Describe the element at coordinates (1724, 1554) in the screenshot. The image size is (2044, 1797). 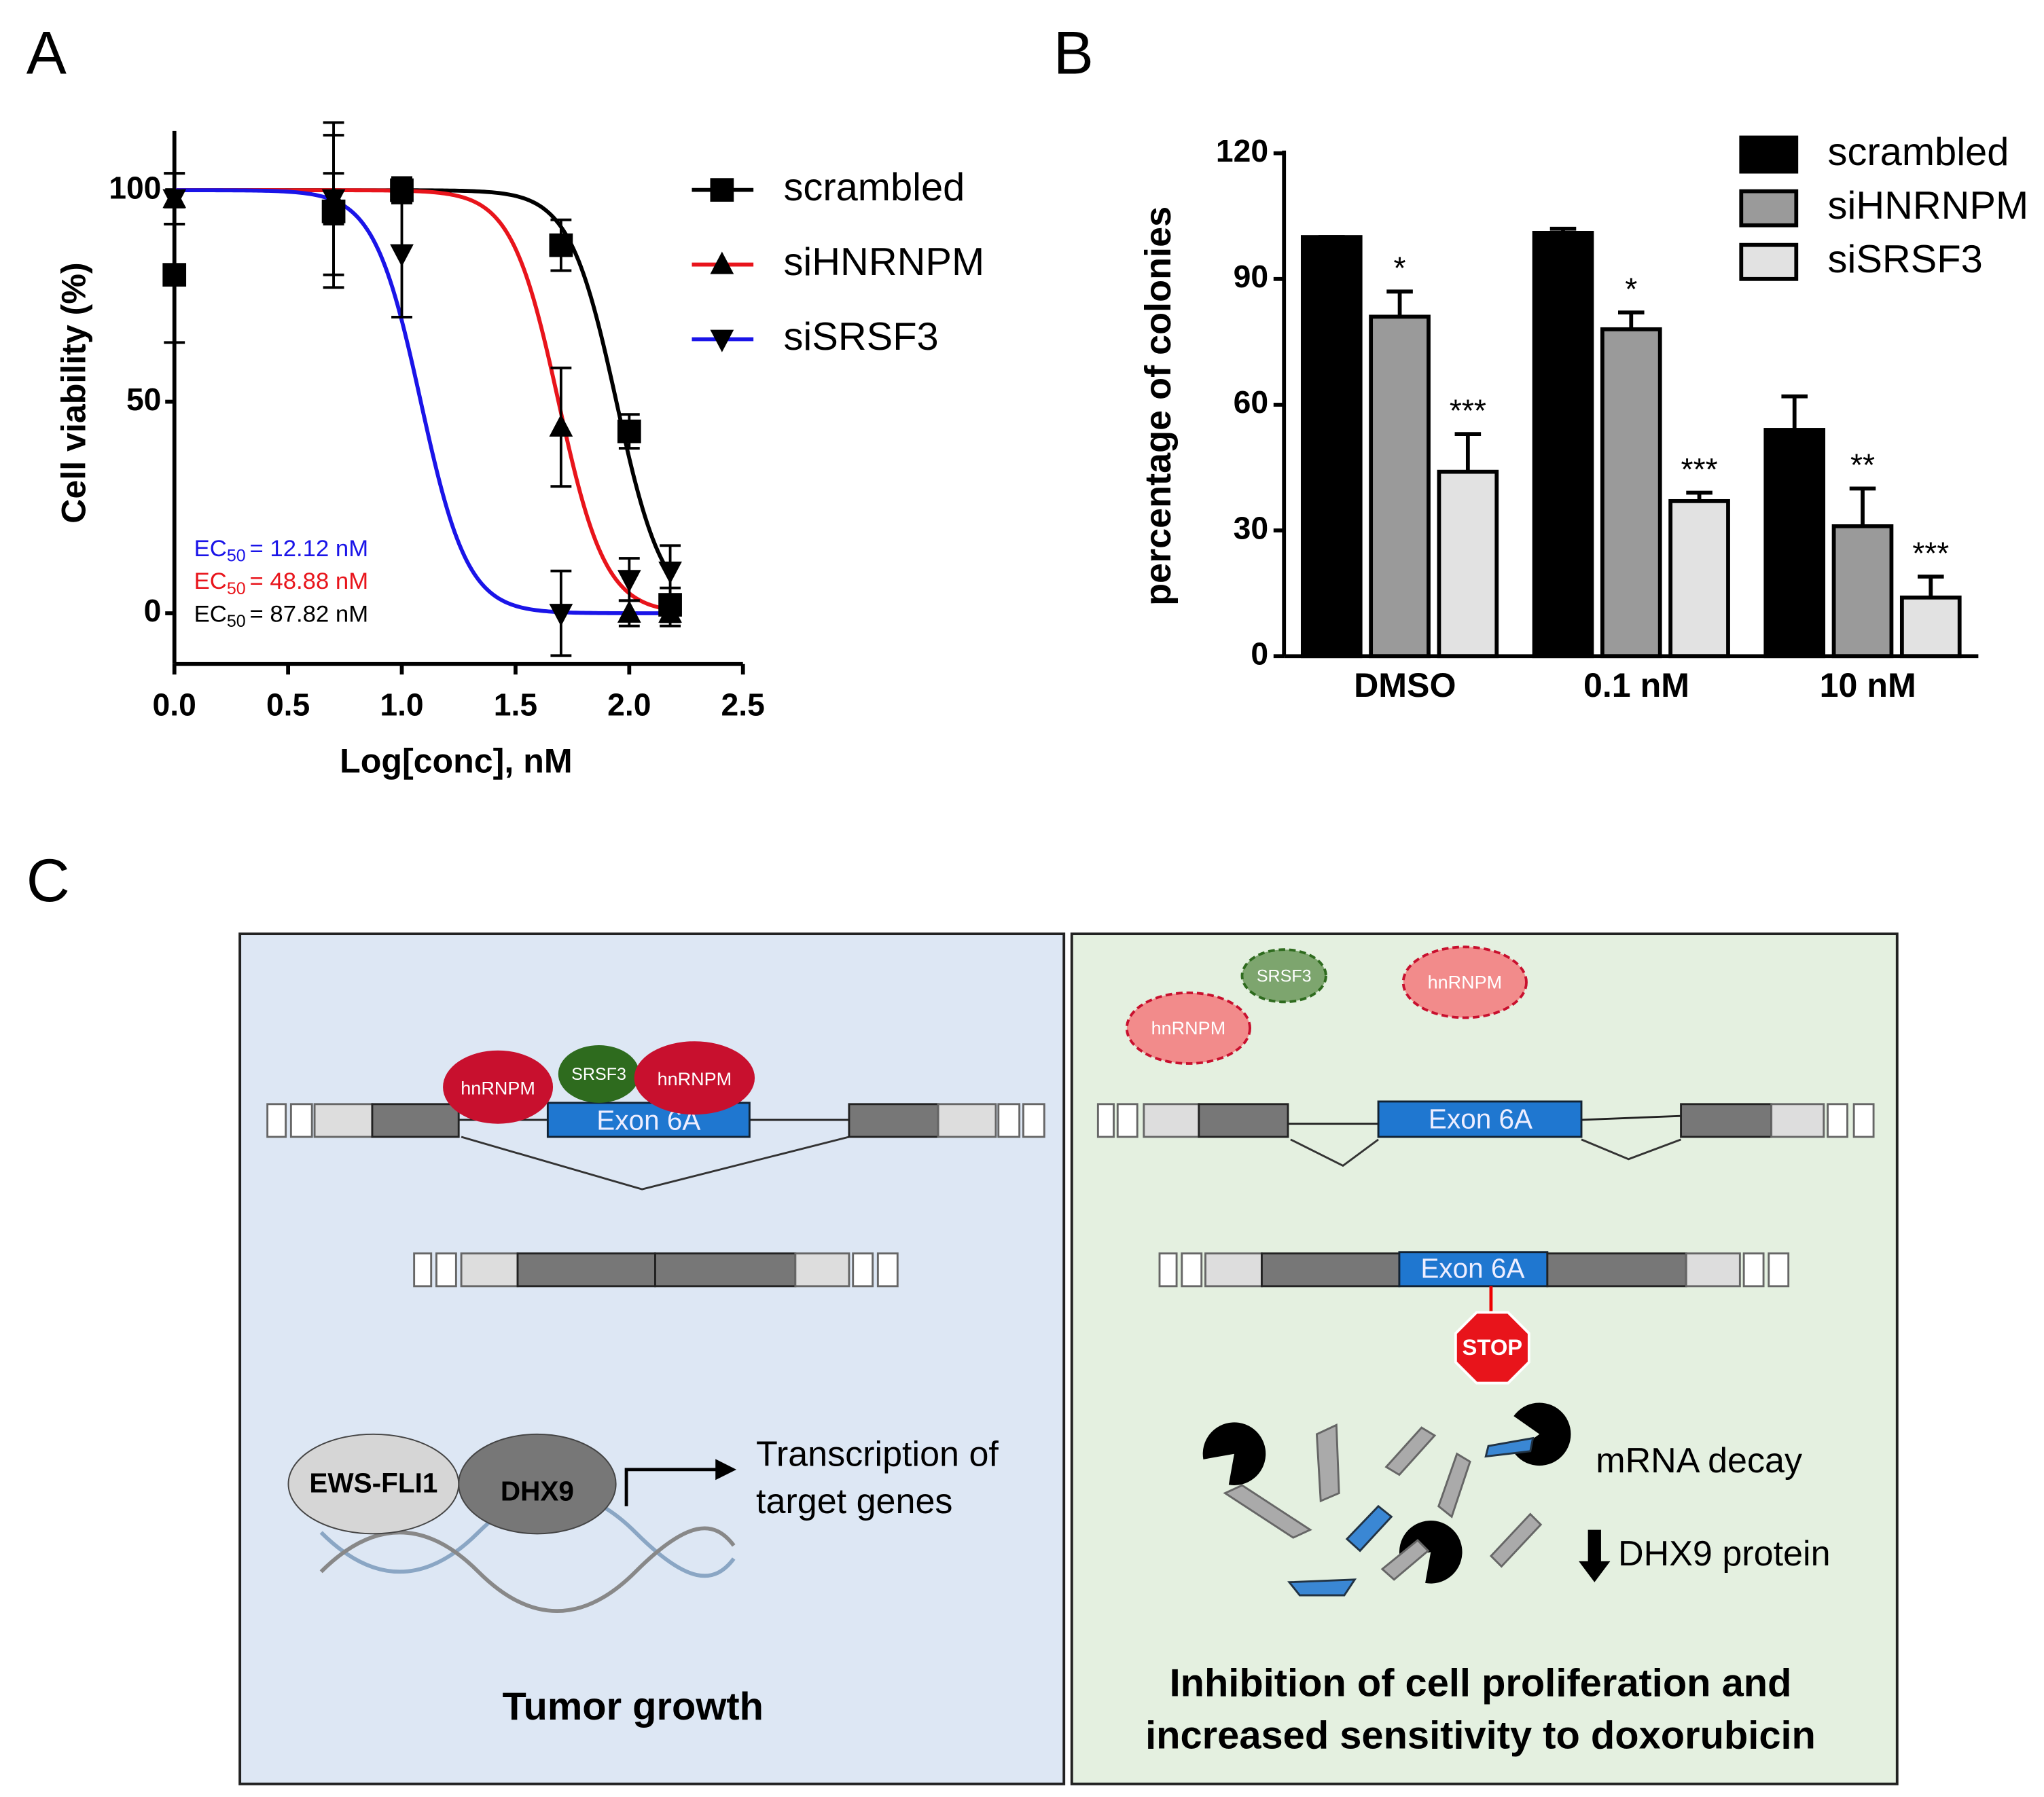
I see `protein-drop-label: DHX9 protein` at that location.